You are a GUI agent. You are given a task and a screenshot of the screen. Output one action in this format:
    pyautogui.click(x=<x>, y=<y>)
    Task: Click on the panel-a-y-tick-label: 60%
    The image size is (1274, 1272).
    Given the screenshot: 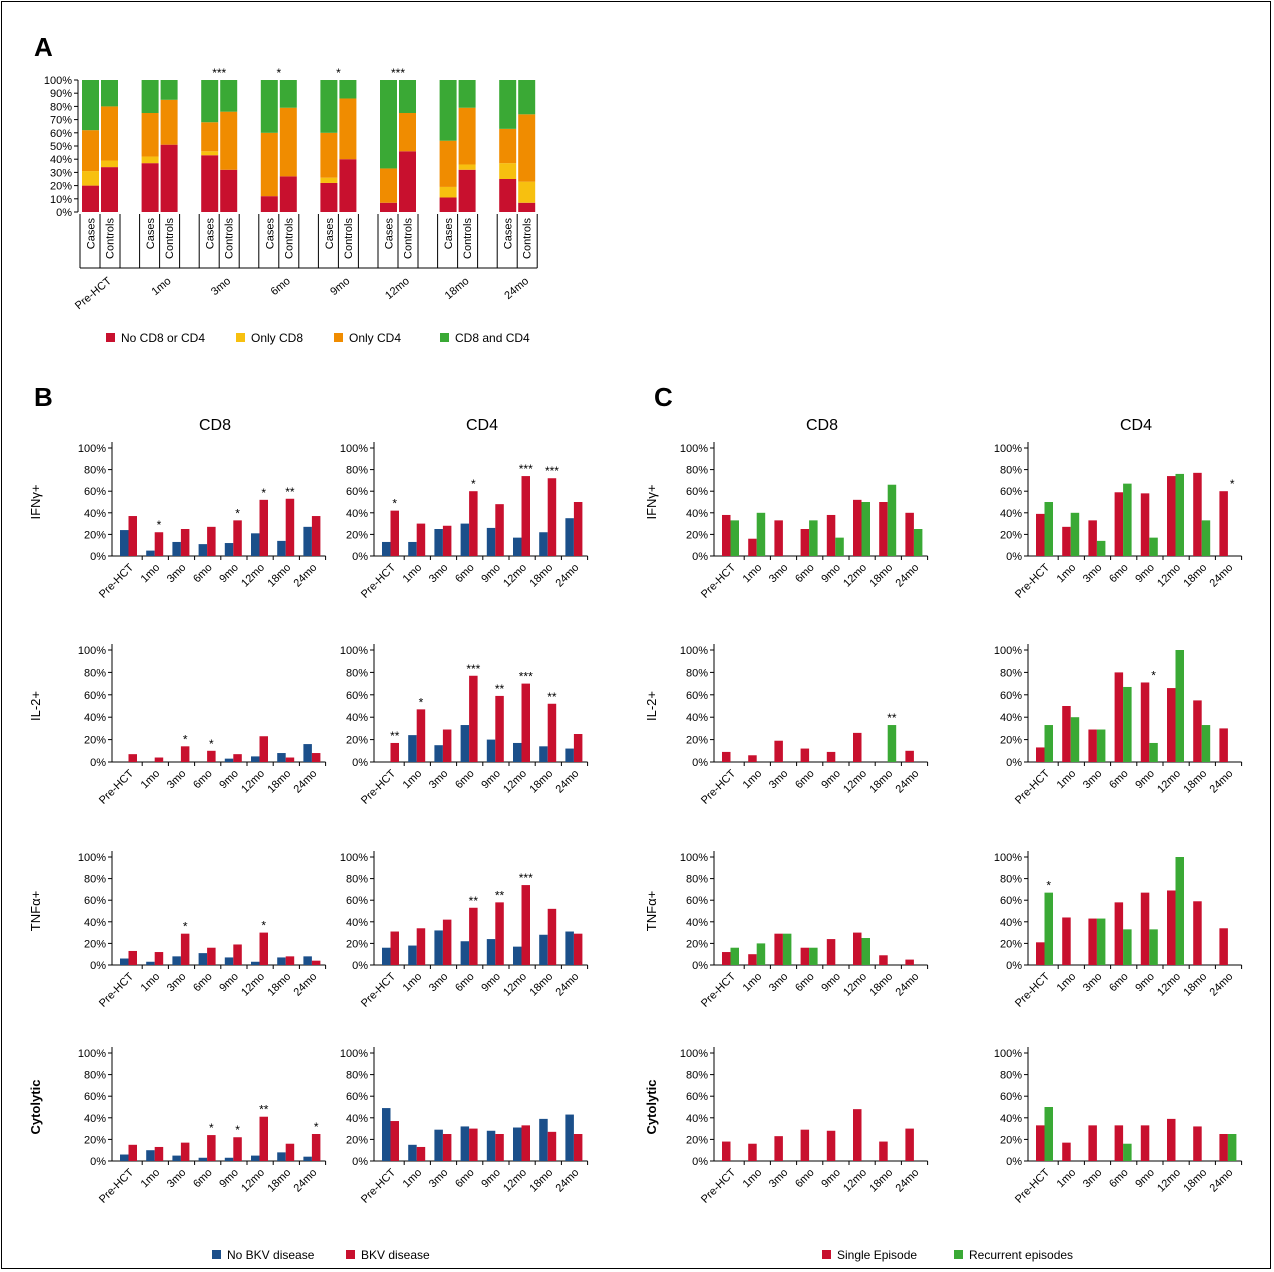 What is the action you would take?
    pyautogui.click(x=61, y=134)
    